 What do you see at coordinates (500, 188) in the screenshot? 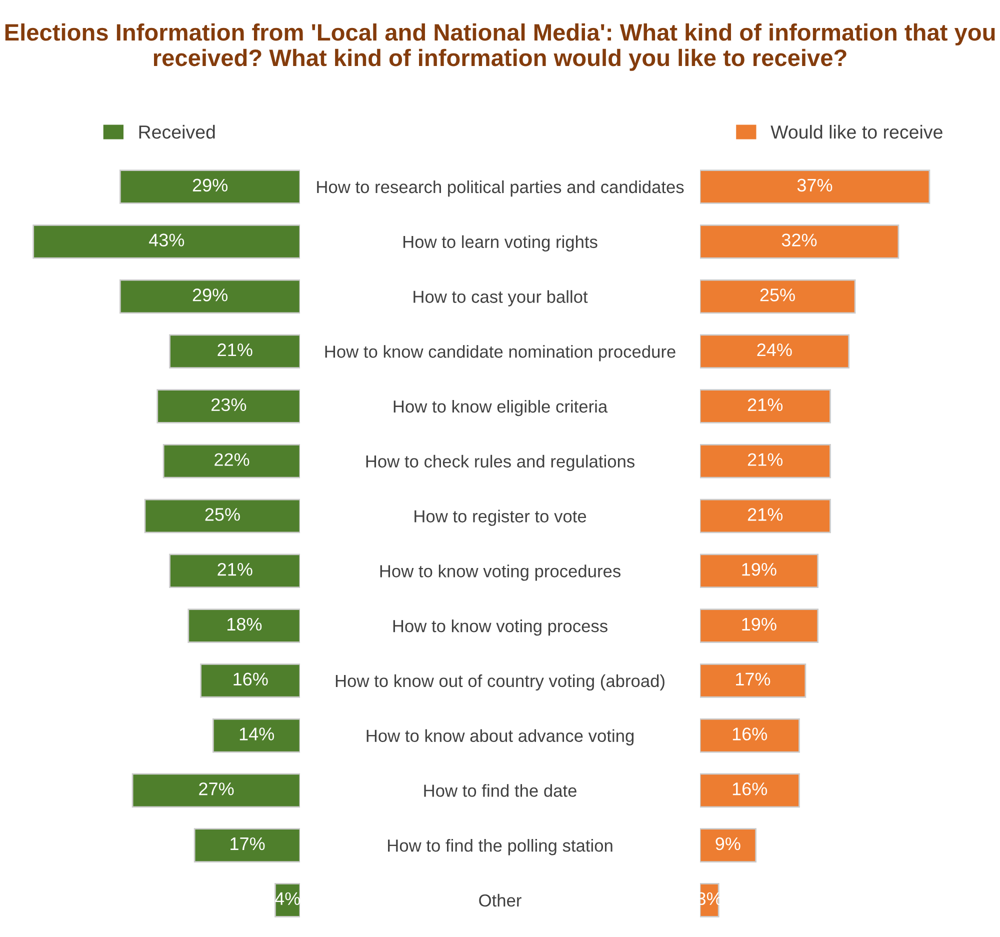
I see `y-tick-label: How to research political parties and candidates` at bounding box center [500, 188].